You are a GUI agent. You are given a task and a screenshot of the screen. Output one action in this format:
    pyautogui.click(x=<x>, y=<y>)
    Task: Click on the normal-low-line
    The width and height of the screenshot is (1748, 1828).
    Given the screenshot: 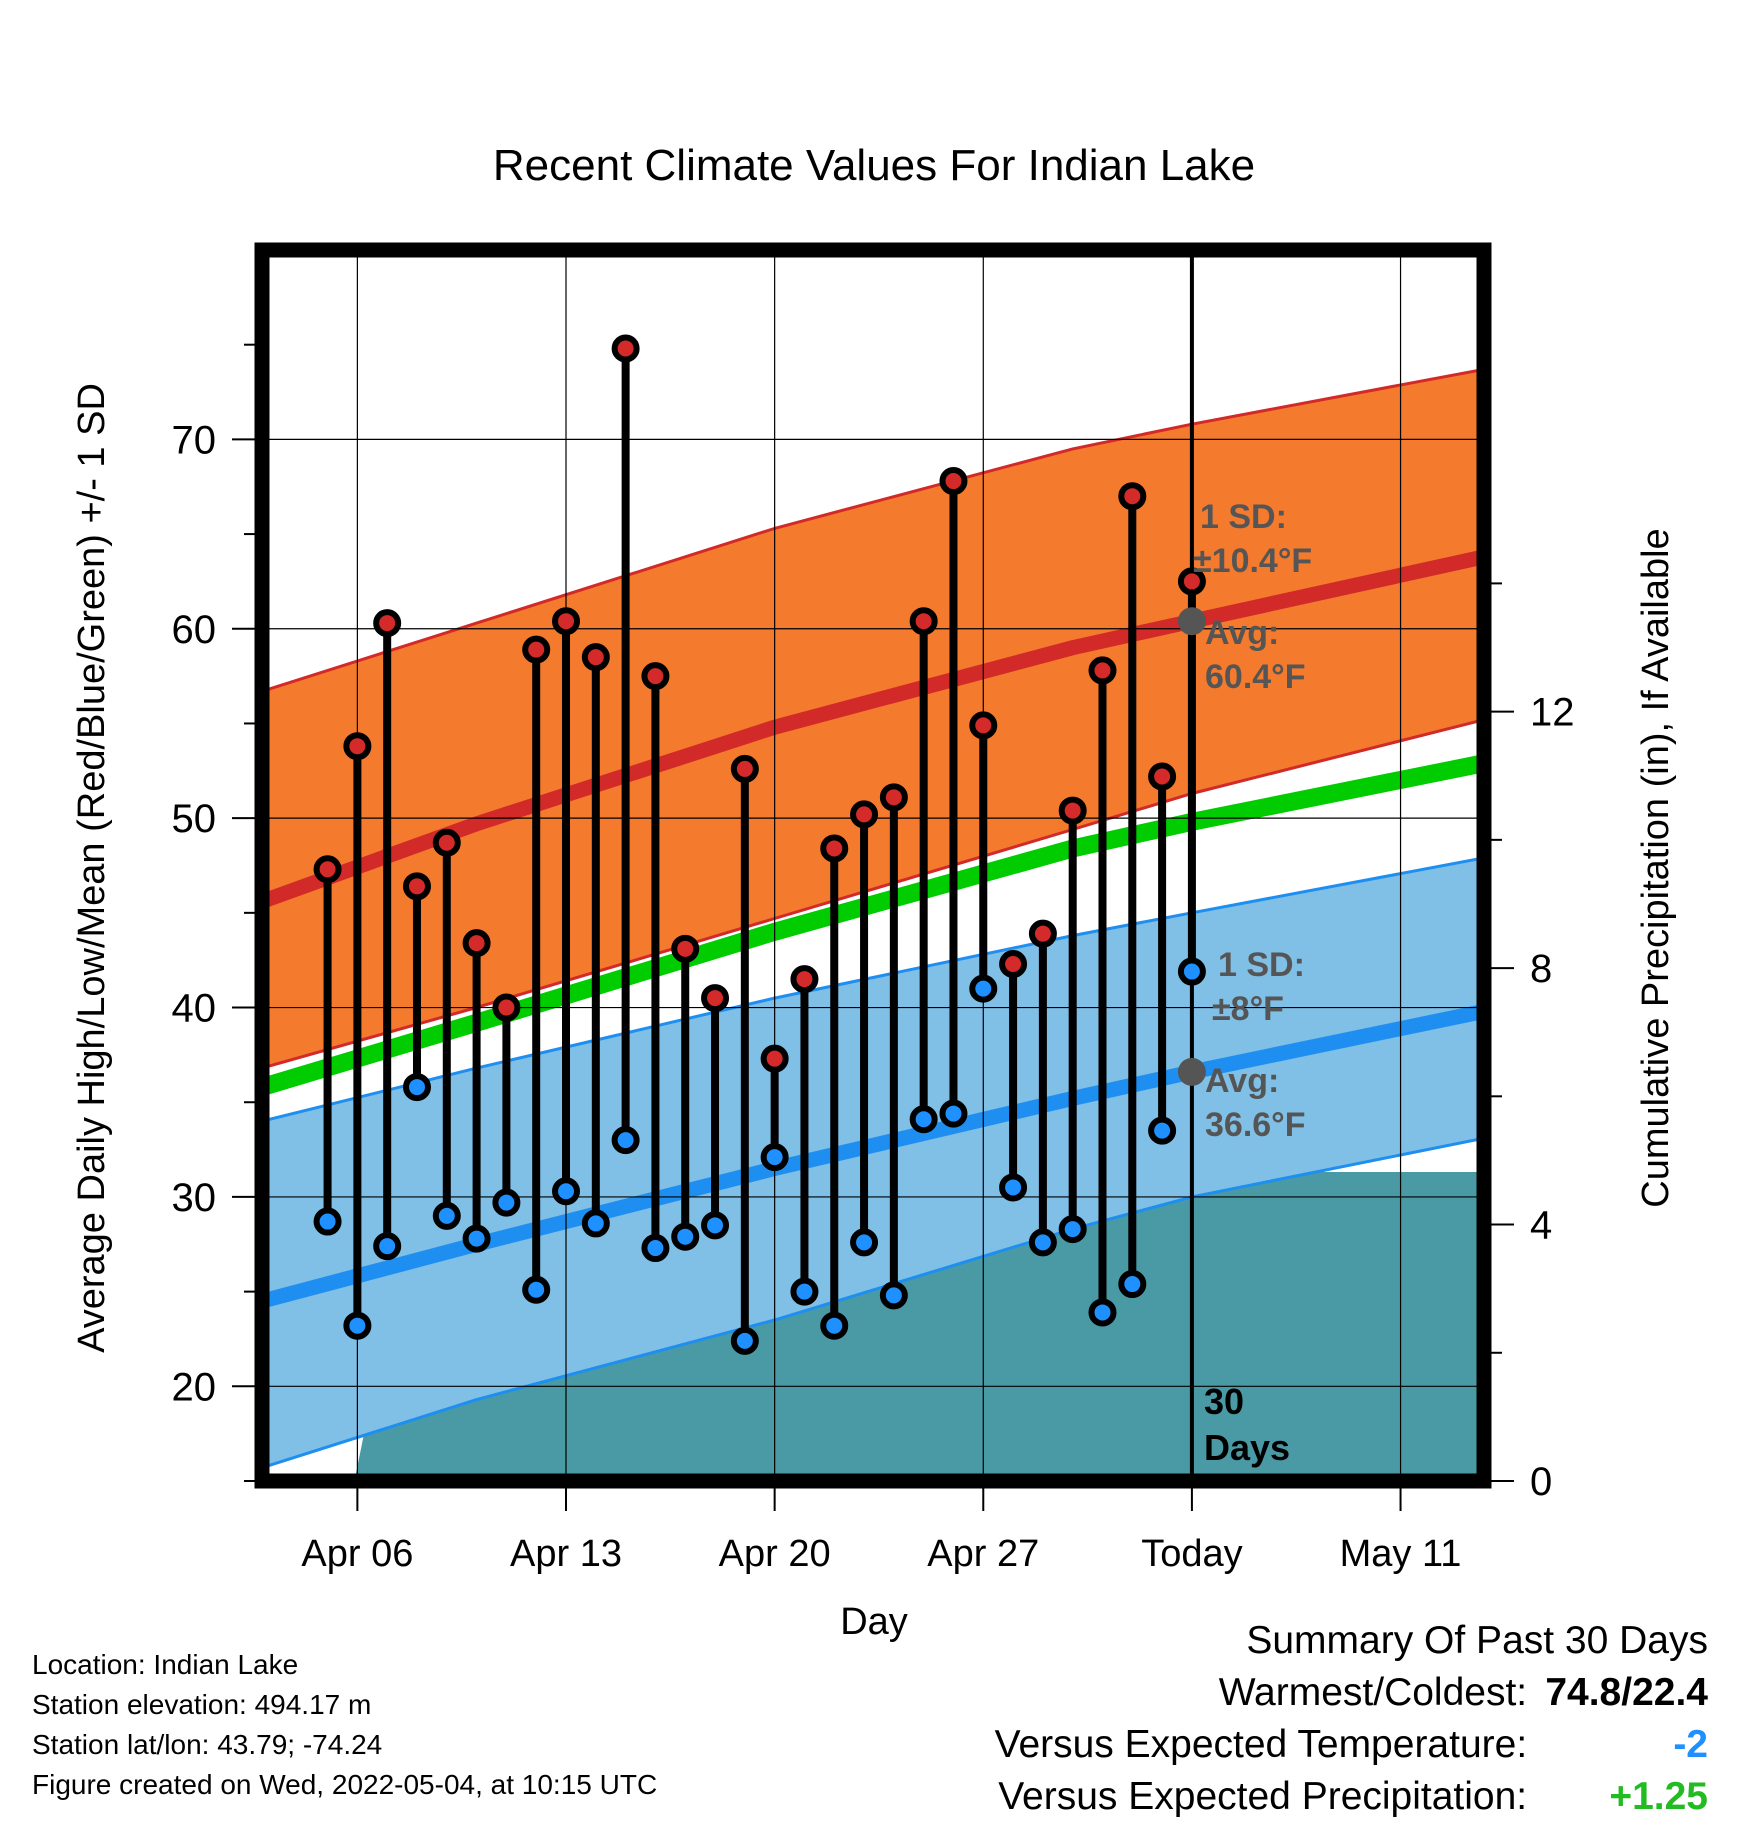 What is the action you would take?
    pyautogui.click(x=873, y=1156)
    